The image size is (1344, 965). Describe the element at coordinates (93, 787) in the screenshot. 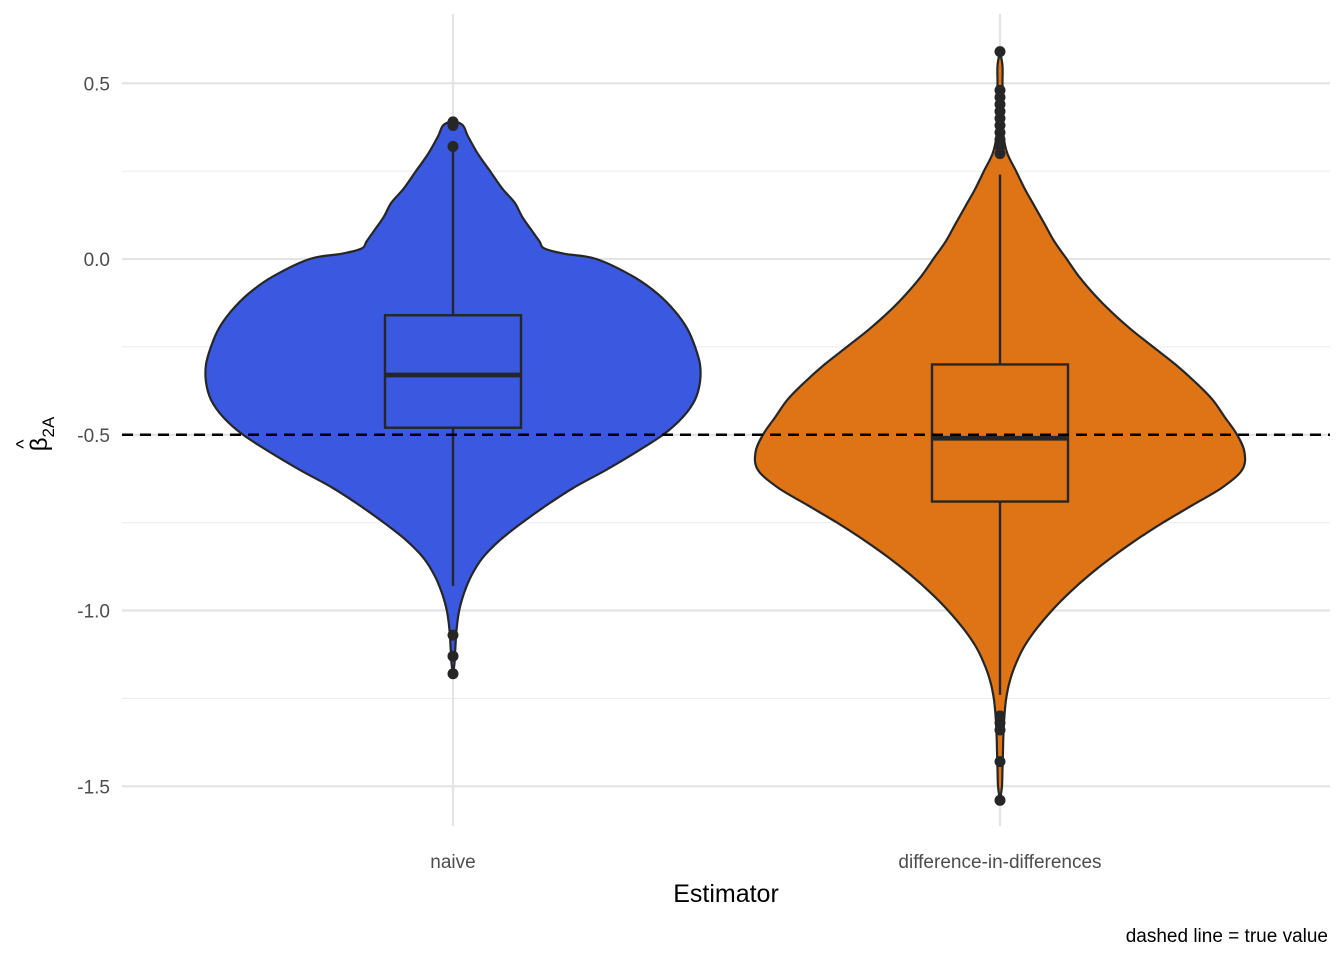

I see `y-tick-label: -1.5` at that location.